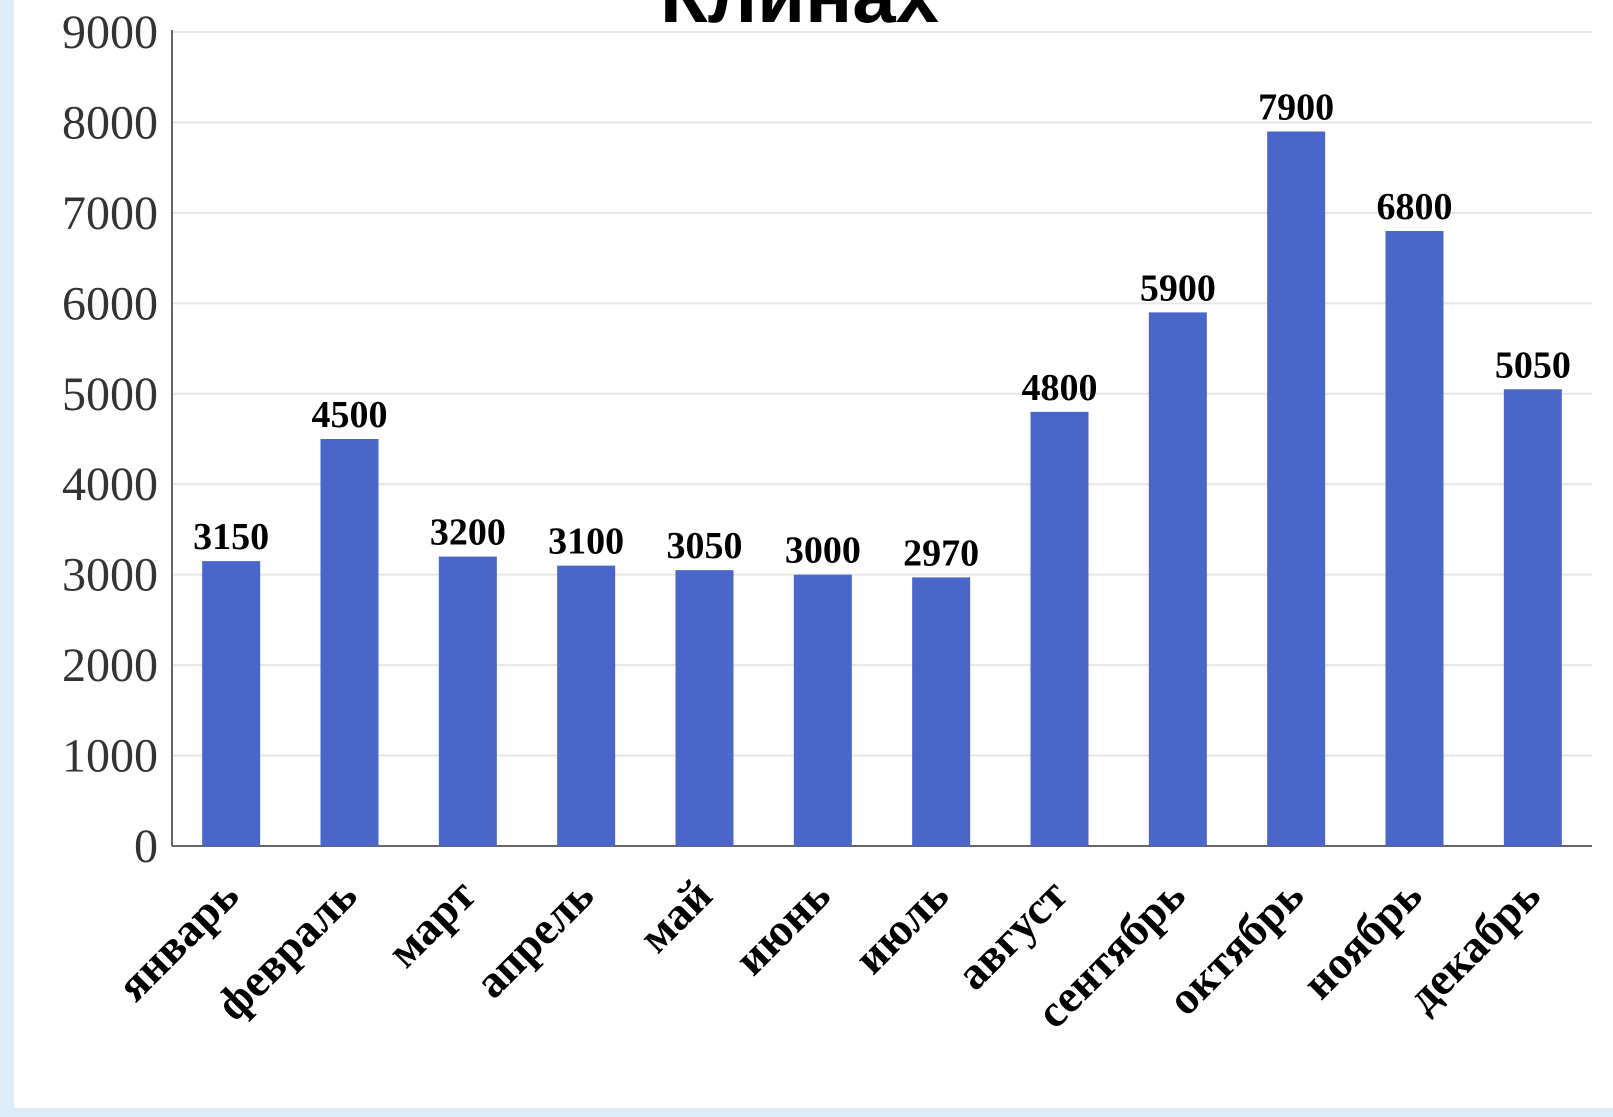 Image resolution: width=1613 pixels, height=1117 pixels. Describe the element at coordinates (146, 846) in the screenshot. I see `y-tick-label: 0` at that location.